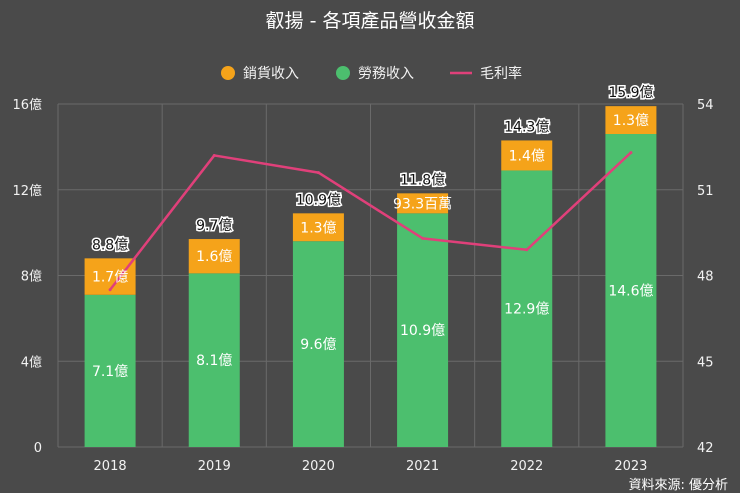 The width and height of the screenshot is (740, 493). I want to click on bar-total-label: 8.8億, so click(110, 245).